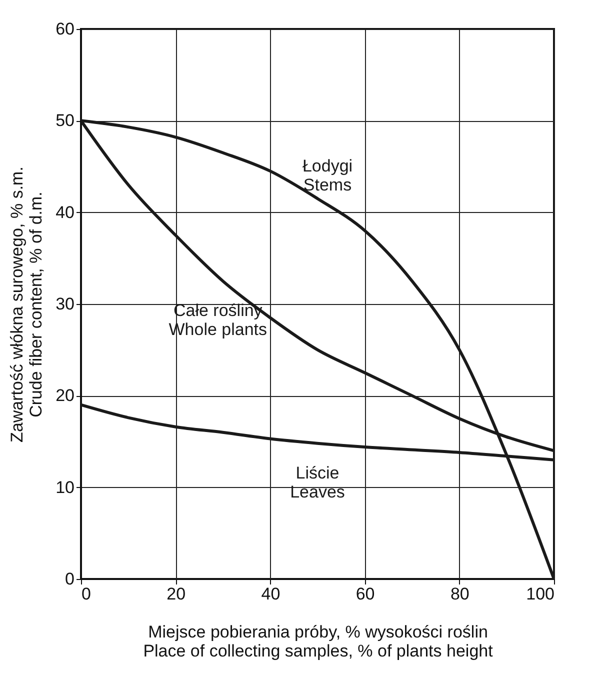 This screenshot has width=593, height=677. I want to click on y-tick-label: 0, so click(69, 579).